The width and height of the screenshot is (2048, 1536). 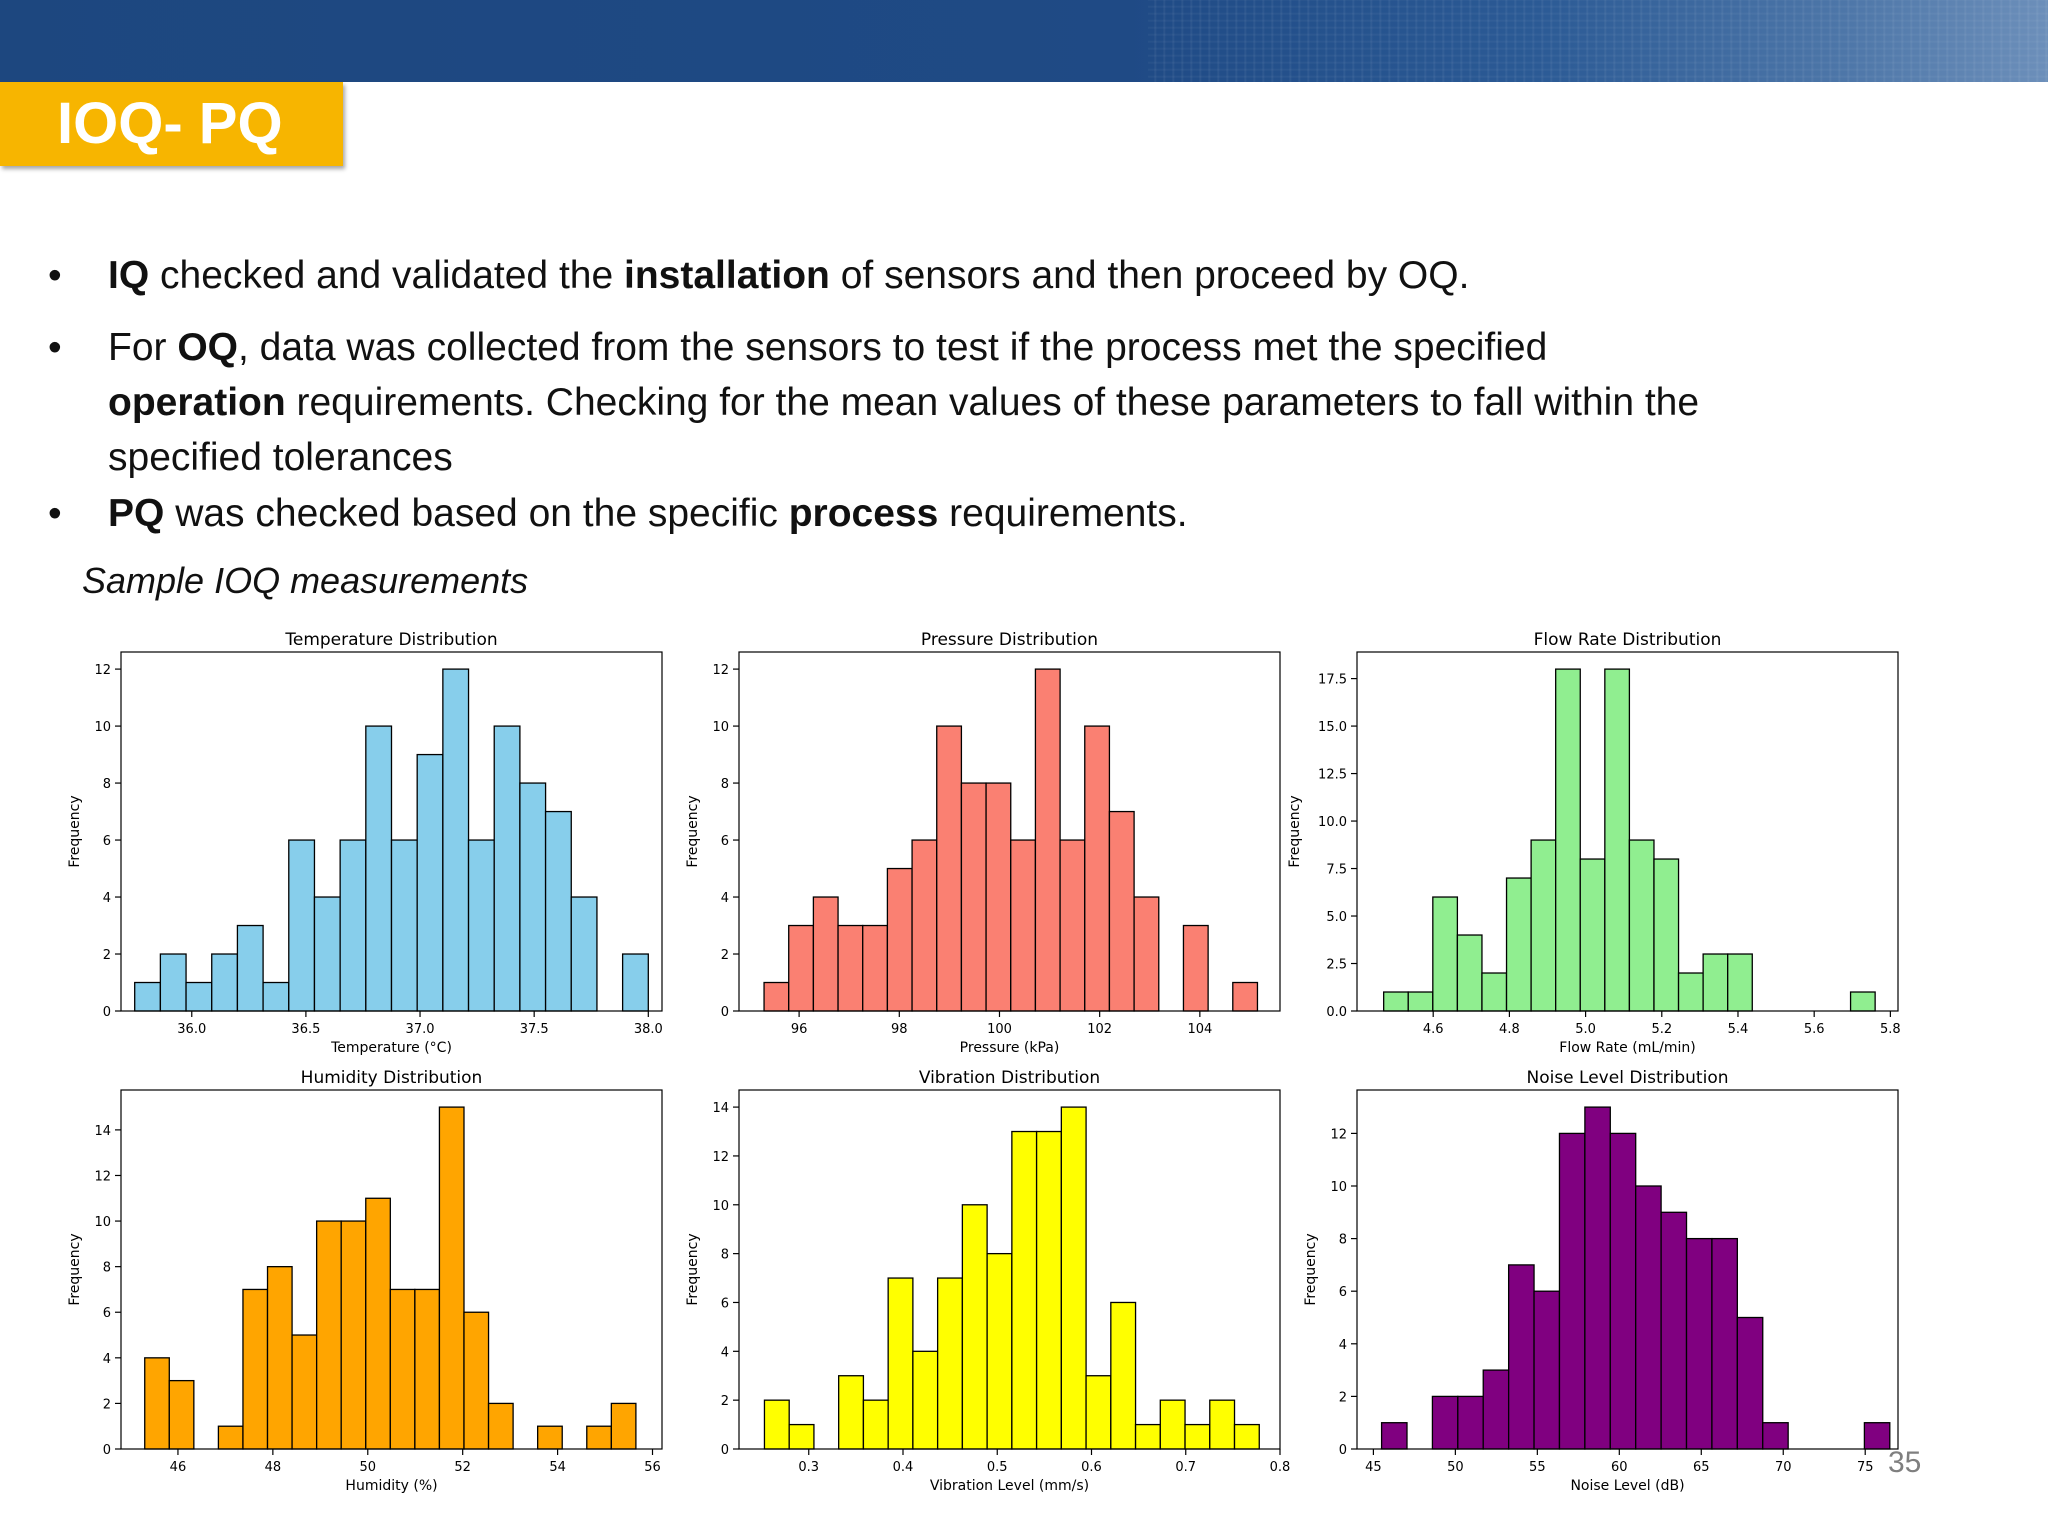 What do you see at coordinates (1373, 1467) in the screenshot?
I see `x-tick-label: 45` at bounding box center [1373, 1467].